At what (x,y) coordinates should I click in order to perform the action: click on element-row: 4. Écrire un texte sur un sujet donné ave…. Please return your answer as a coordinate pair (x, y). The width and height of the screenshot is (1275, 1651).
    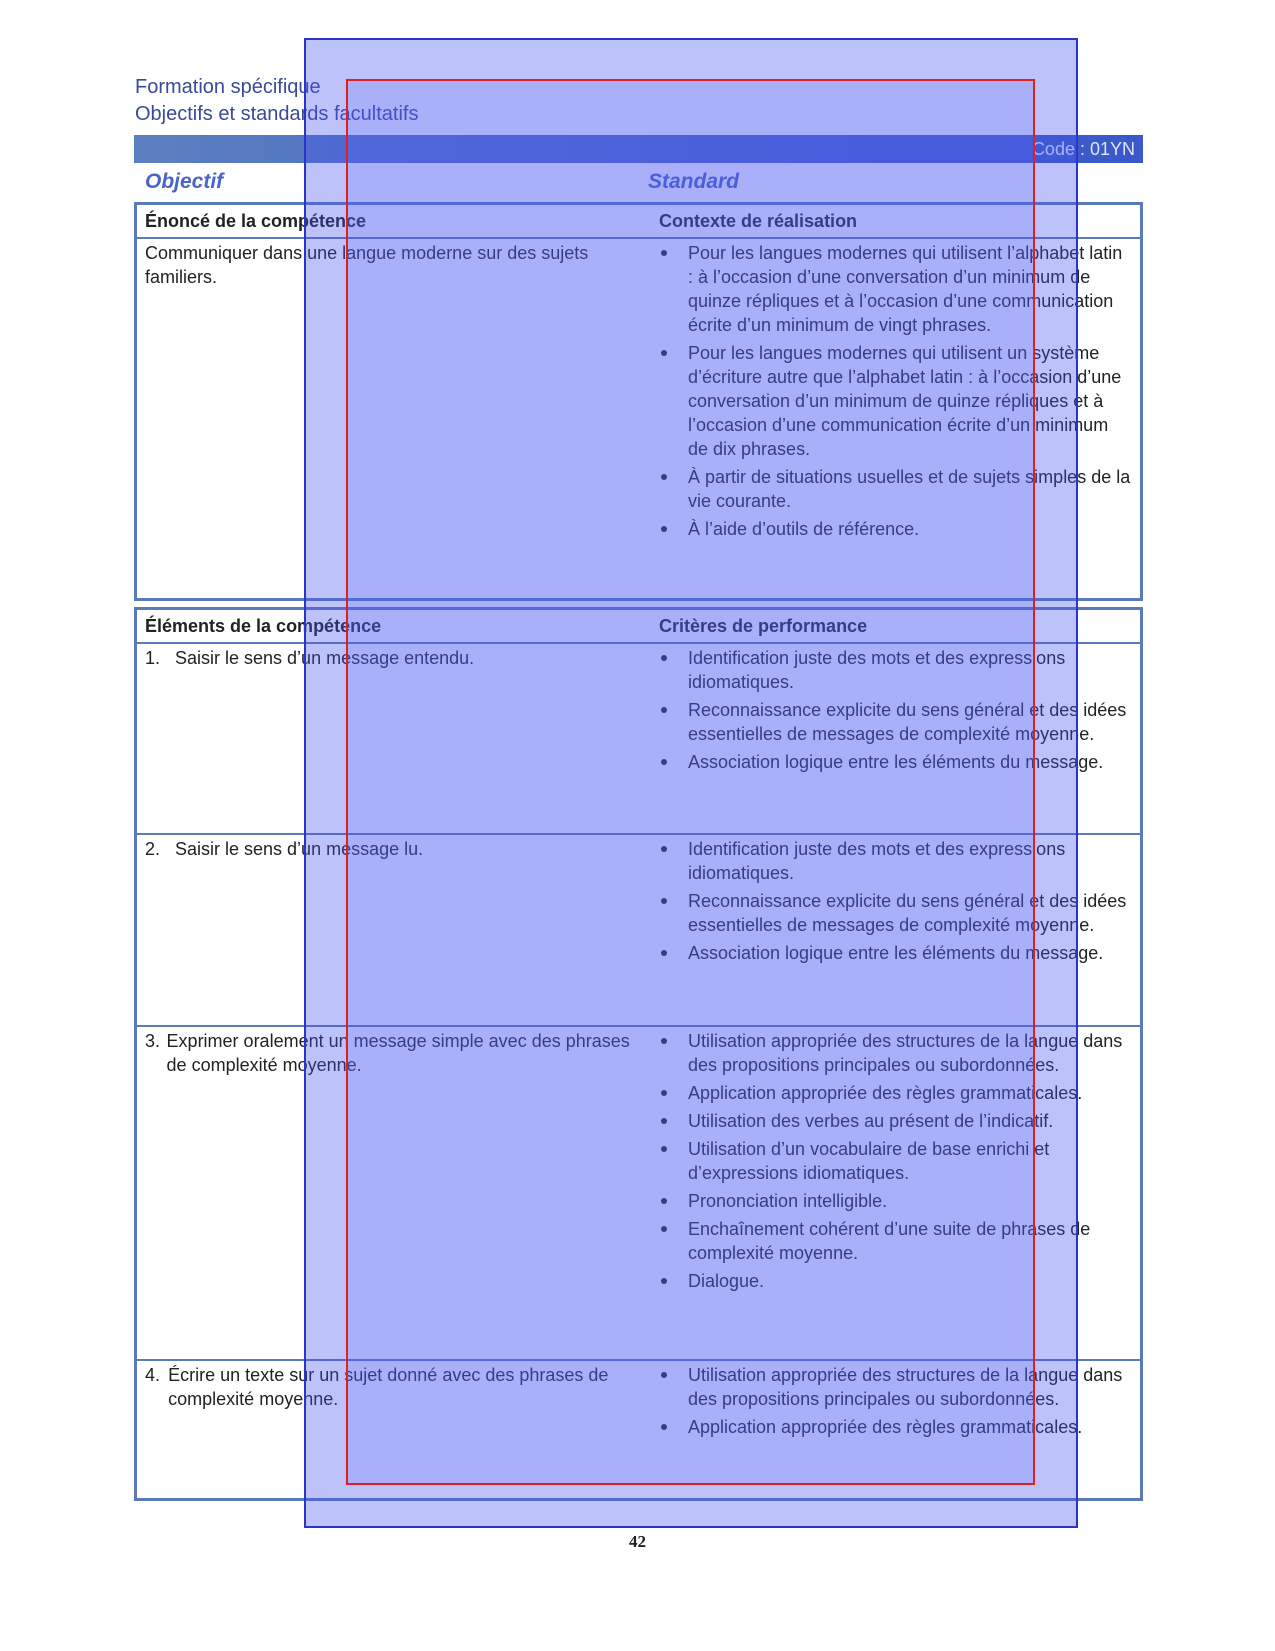
    Looking at the image, I should click on (638, 1429).